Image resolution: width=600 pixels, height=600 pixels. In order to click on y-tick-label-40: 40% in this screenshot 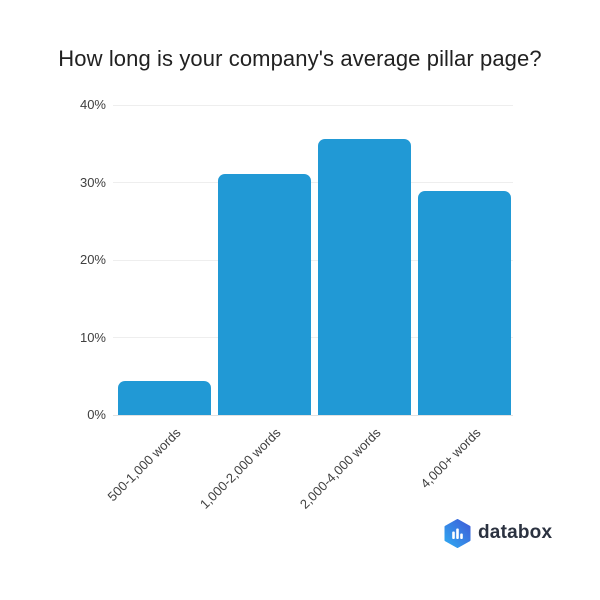, I will do `click(92, 104)`.